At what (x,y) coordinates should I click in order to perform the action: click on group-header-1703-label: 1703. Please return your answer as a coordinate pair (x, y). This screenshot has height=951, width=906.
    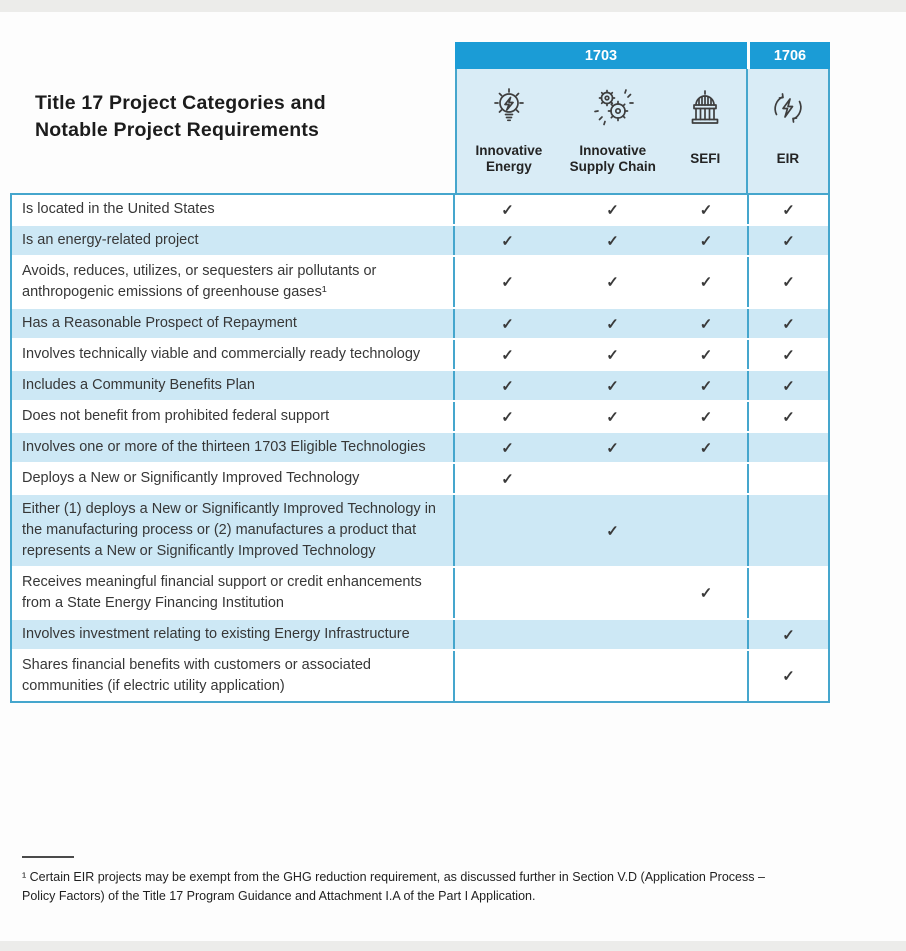
    Looking at the image, I should click on (601, 55).